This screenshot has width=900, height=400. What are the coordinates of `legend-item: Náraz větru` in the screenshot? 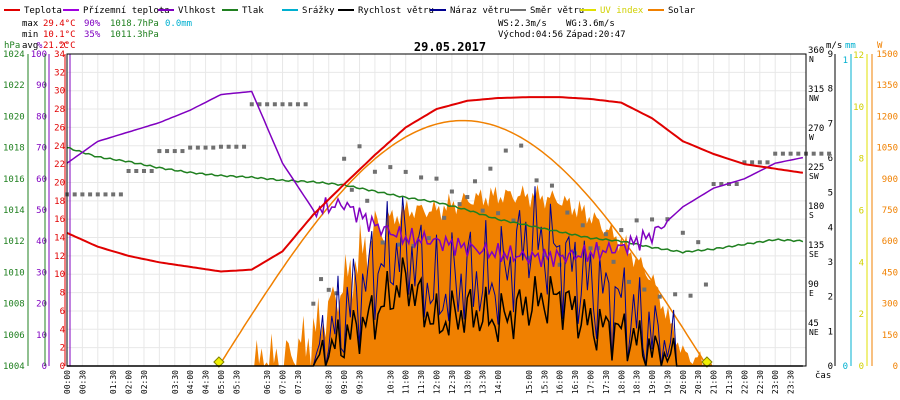 It's located at (470, 11).